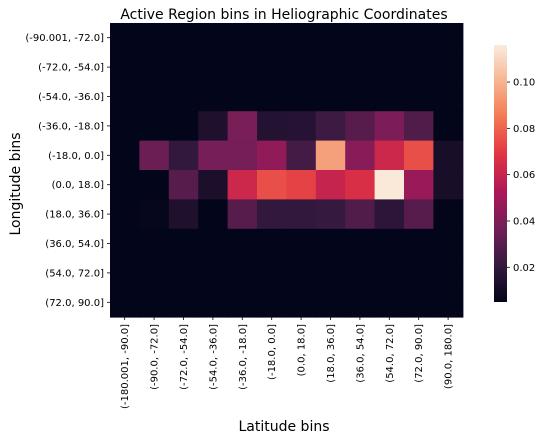  Describe the element at coordinates (74, 273) in the screenshot. I see `y-tick-label: (54.0, 72.0]` at that location.